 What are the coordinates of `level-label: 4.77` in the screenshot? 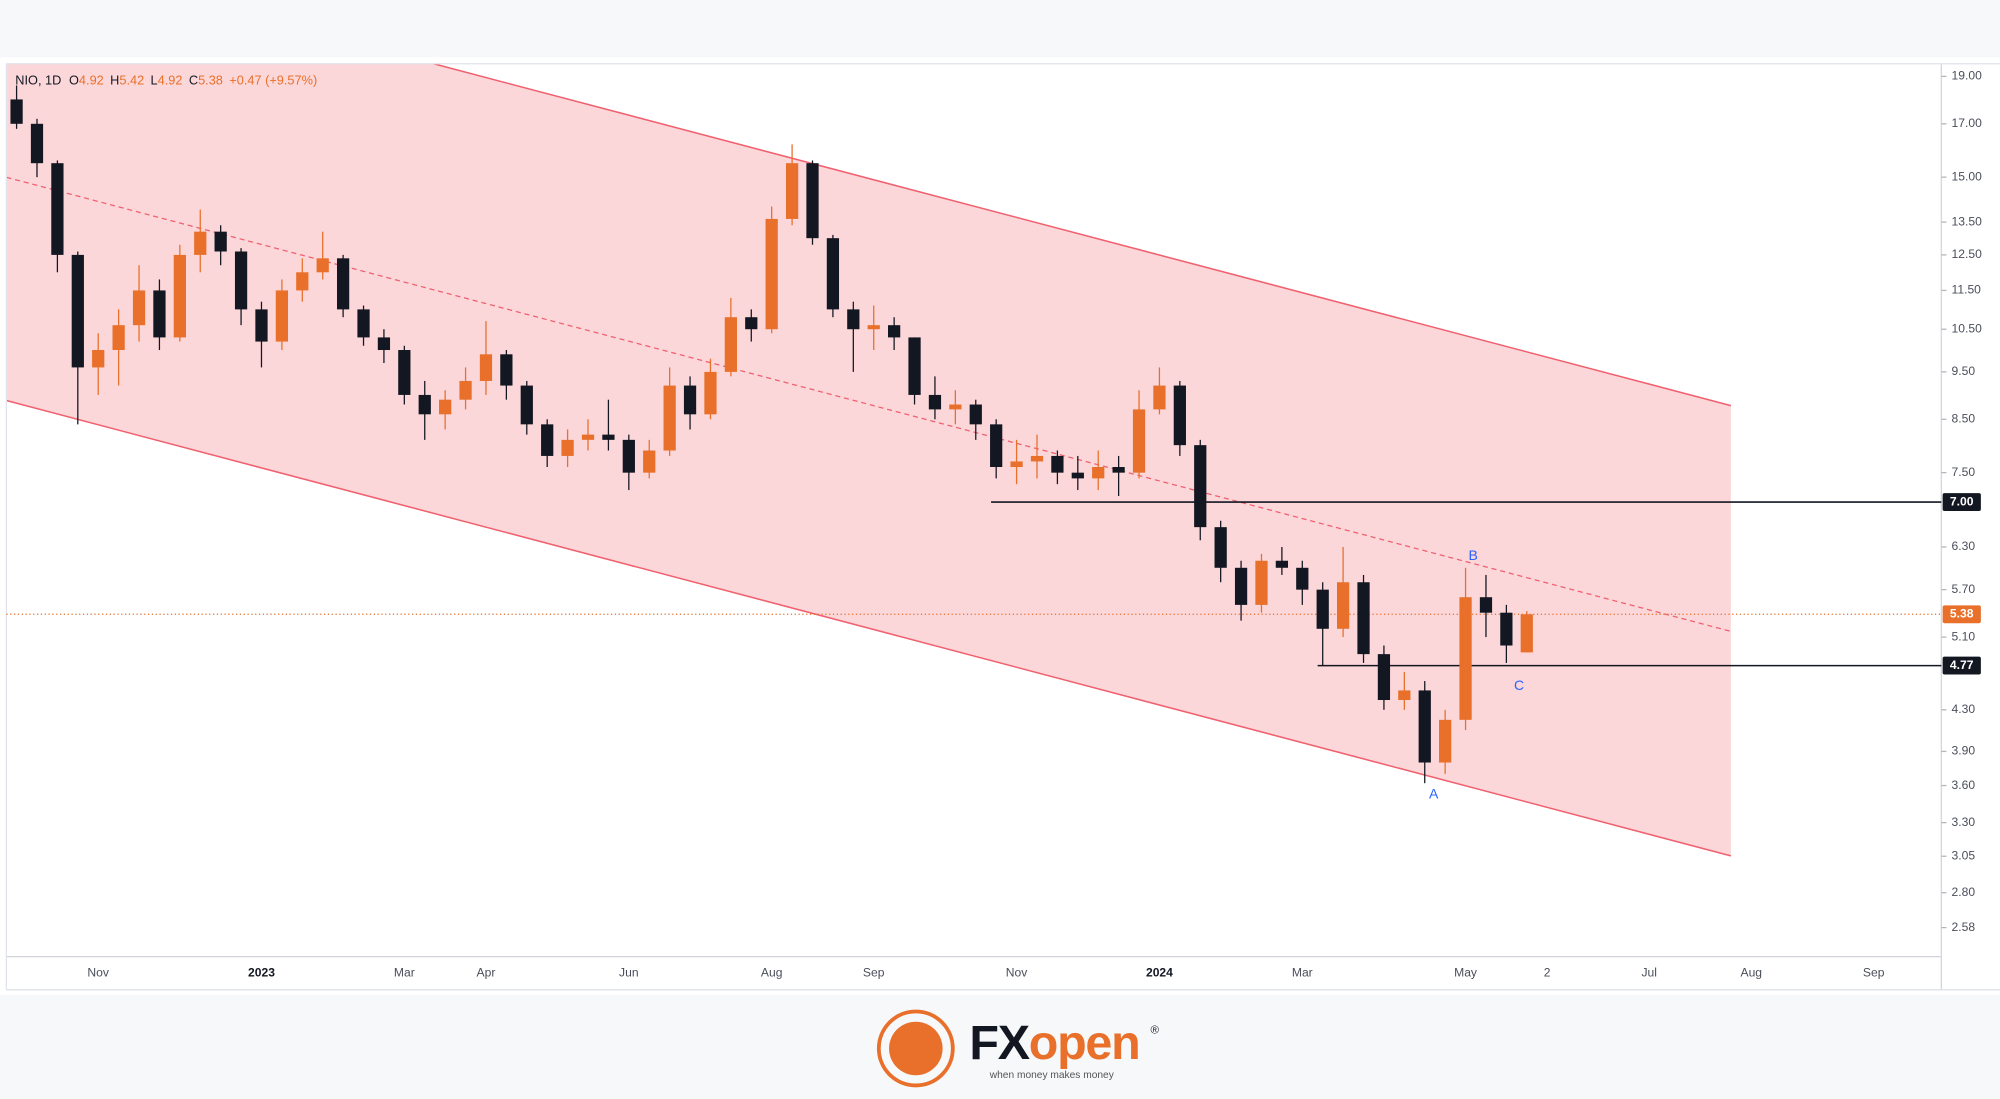 It's located at (1962, 665).